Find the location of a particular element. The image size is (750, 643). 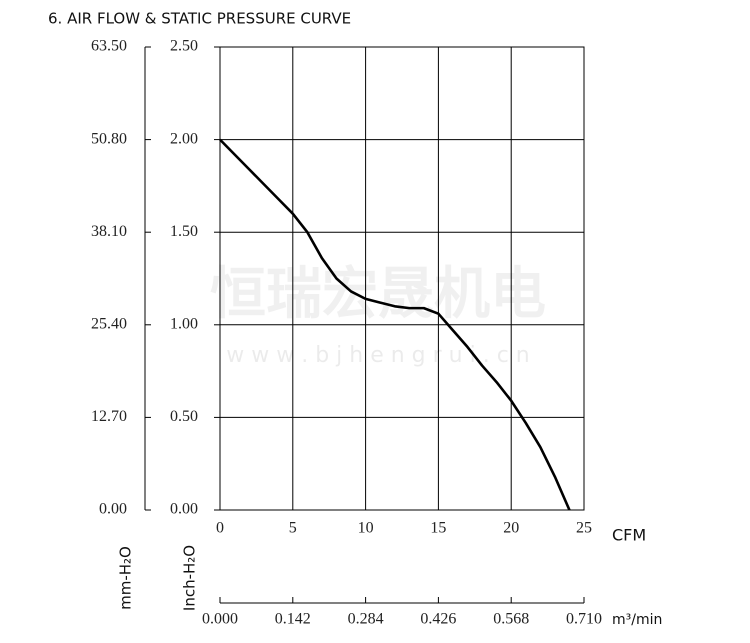

x2-tick-label: 0.000 is located at coordinates (220, 619).